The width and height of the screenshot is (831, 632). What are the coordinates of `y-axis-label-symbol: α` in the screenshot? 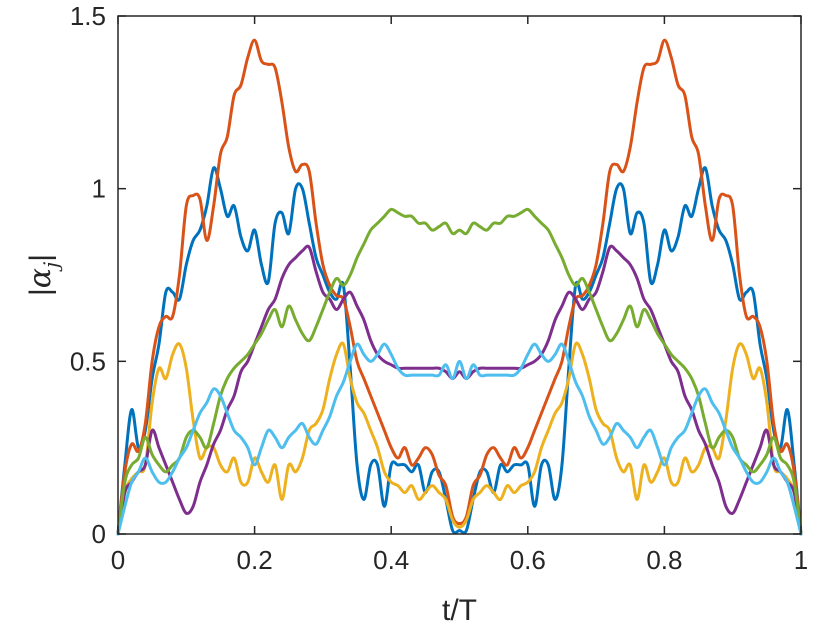 It's located at (40, 278).